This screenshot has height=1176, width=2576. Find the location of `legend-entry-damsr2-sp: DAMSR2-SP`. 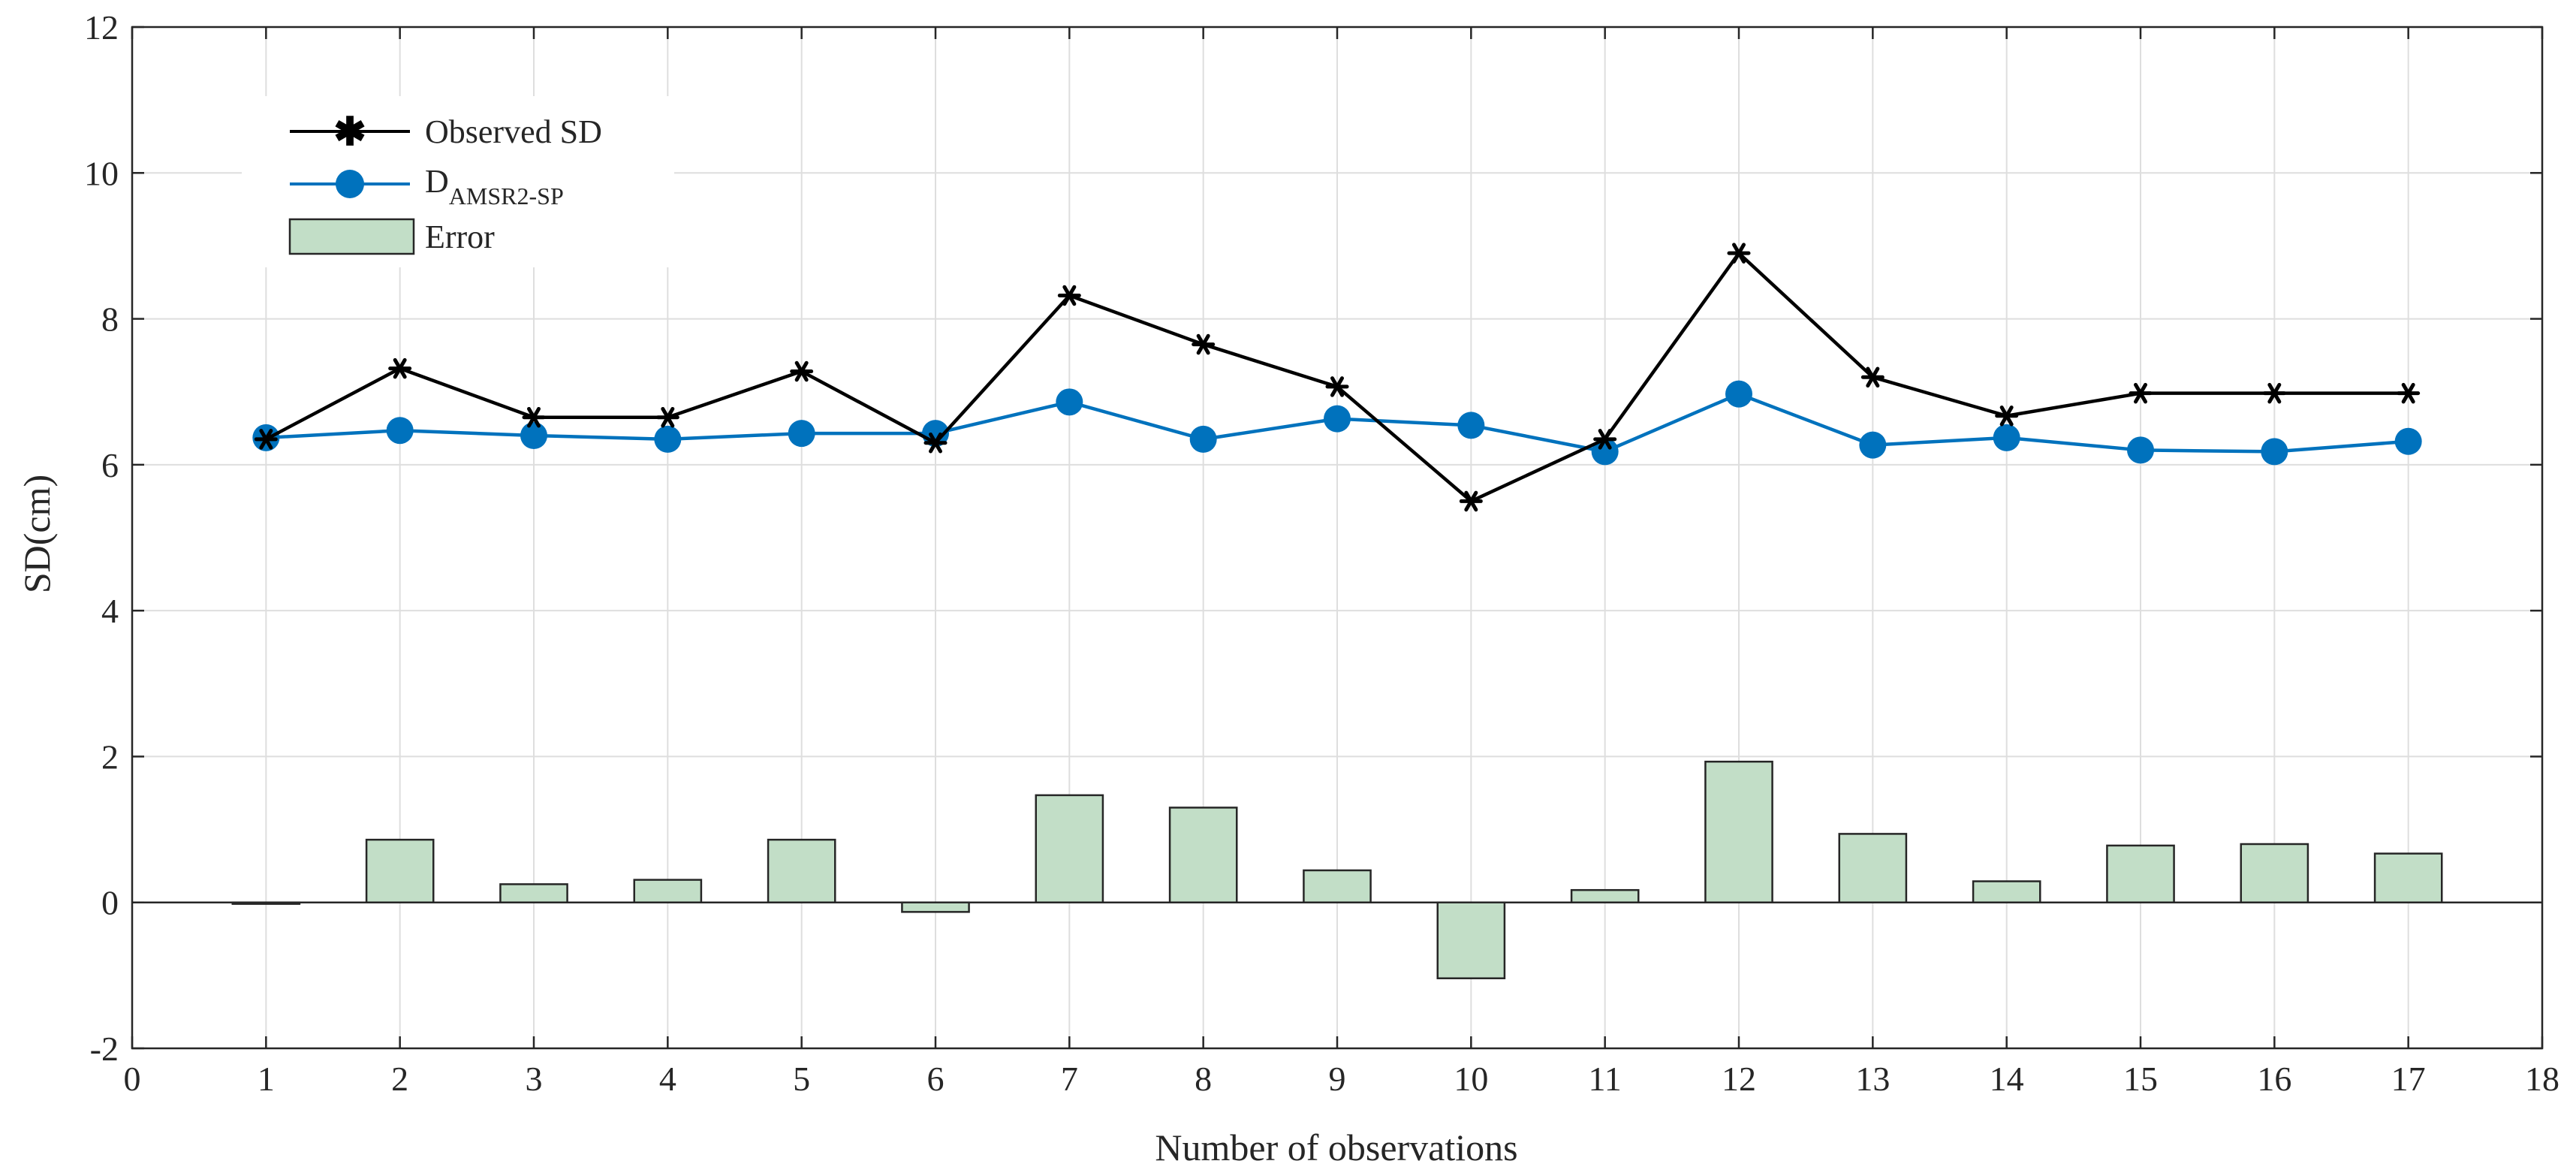

legend-entry-damsr2-sp: DAMSR2-SP is located at coordinates (427, 186).